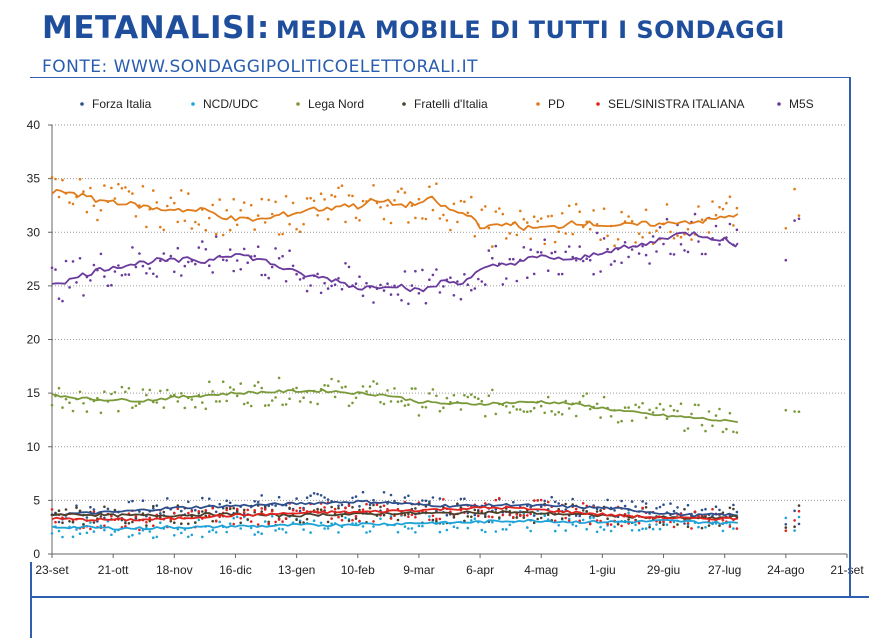 This screenshot has width=869, height=640. What do you see at coordinates (676, 104) in the screenshot?
I see `legend-label: SEL/SINISTRA ITALIANA` at bounding box center [676, 104].